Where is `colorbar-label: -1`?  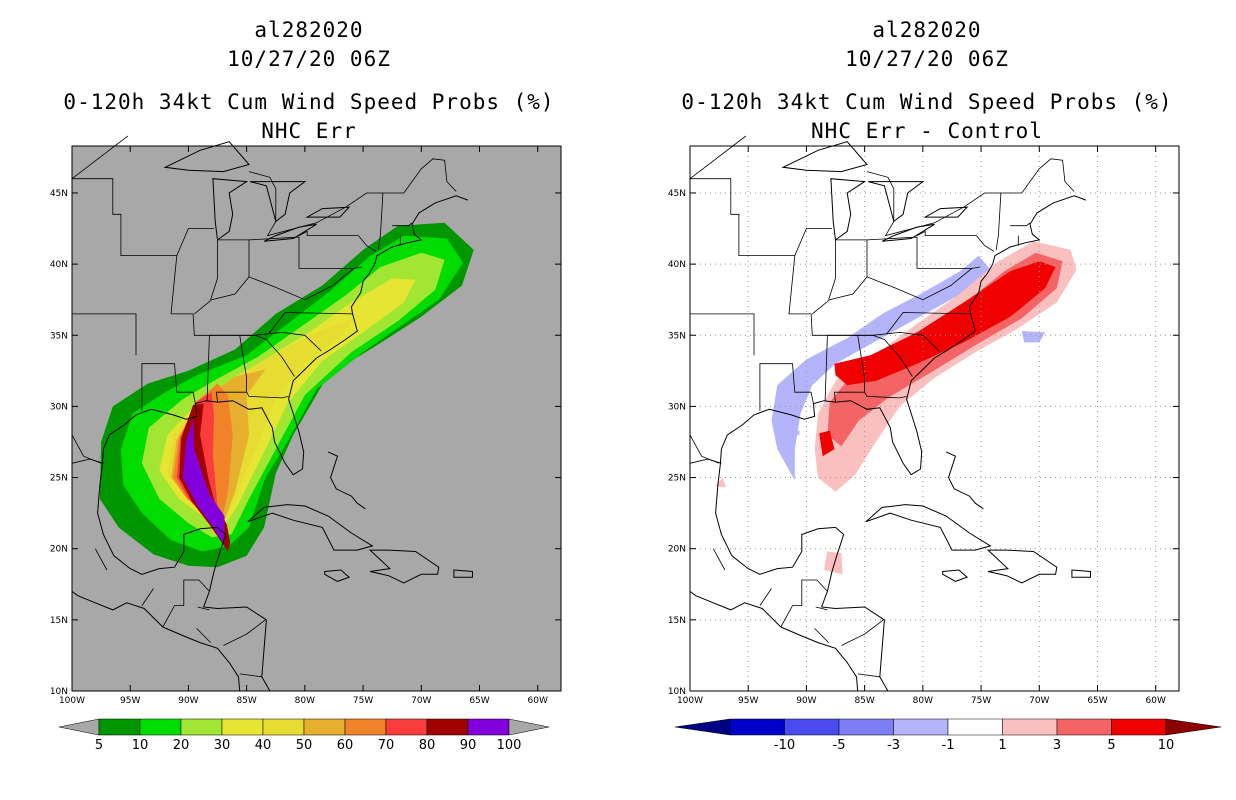
colorbar-label: -1 is located at coordinates (948, 745).